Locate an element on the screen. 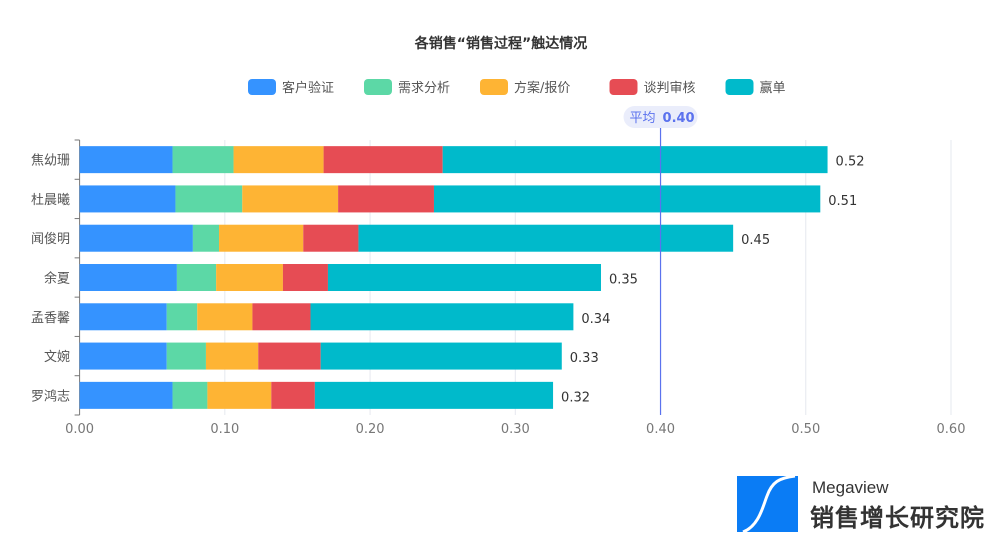 The width and height of the screenshot is (1002, 556). chart-title: 各销售“销售过程”触达情况 is located at coordinates (500, 43).